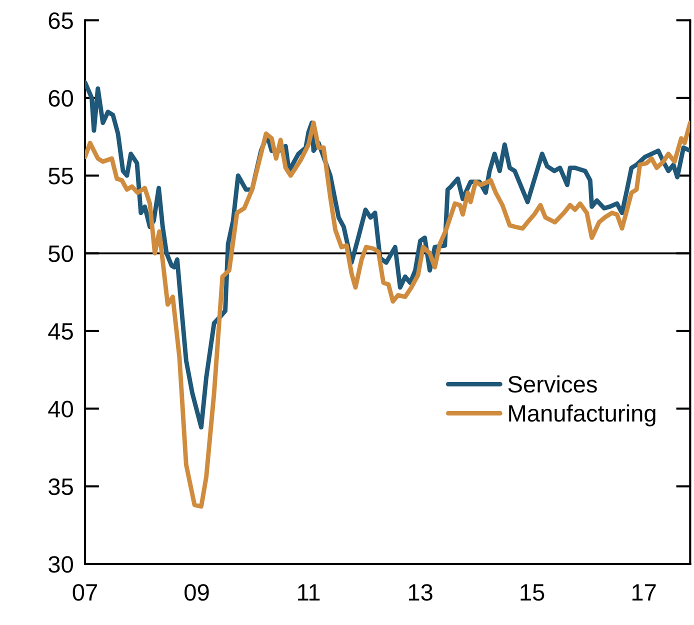  Describe the element at coordinates (420, 592) in the screenshot. I see `x-tick-label: 13` at that location.